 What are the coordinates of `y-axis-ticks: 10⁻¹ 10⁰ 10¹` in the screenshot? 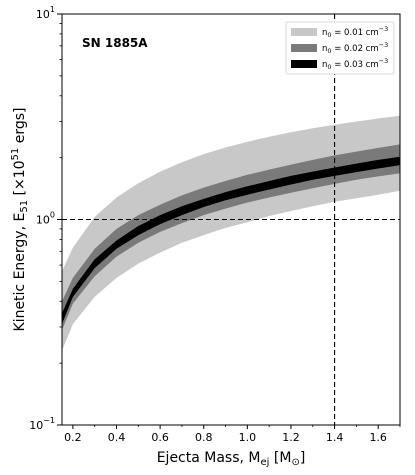 It's located at (45, 218).